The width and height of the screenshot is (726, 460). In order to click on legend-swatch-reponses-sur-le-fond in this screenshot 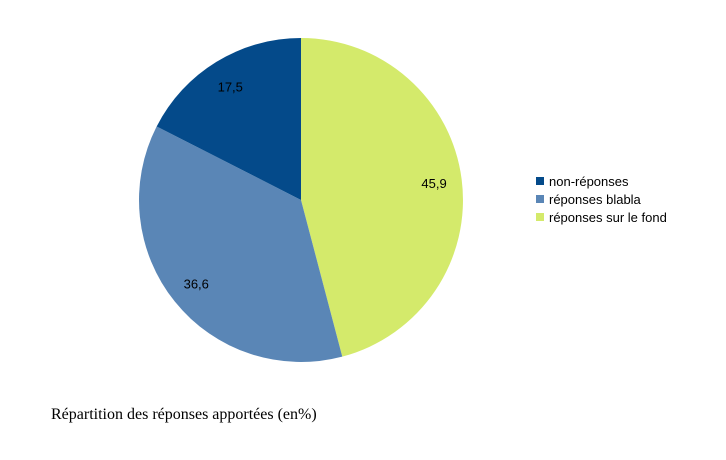, I will do `click(540, 217)`.